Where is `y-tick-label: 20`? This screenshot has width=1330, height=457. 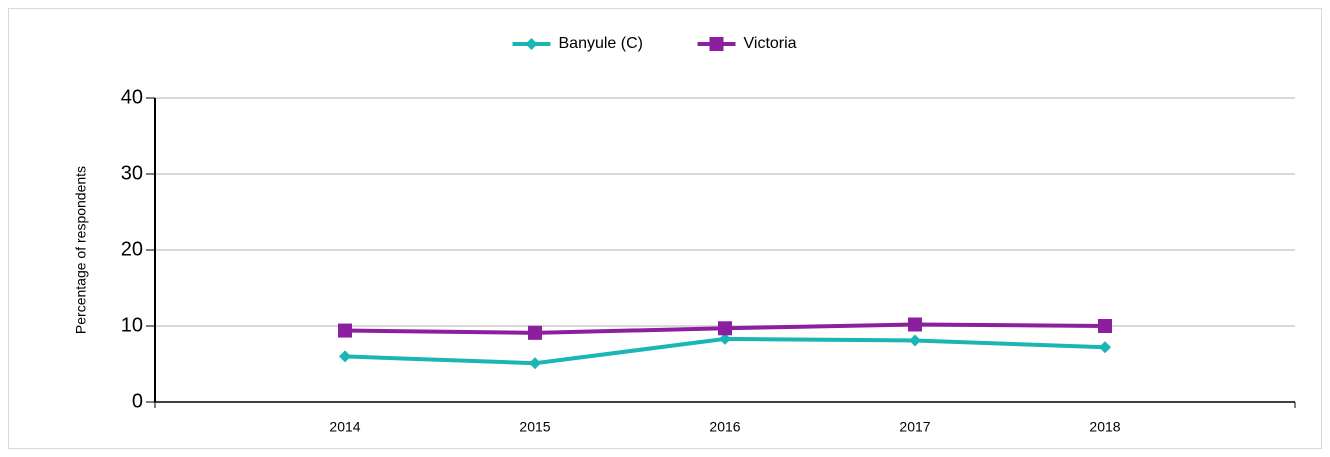 y-tick-label: 20 is located at coordinates (132, 249).